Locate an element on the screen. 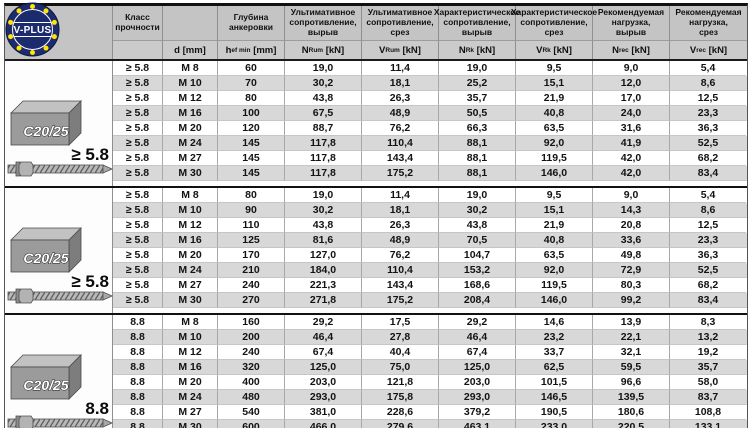 The width and height of the screenshot is (750, 428). cell-value: 14,6 is located at coordinates (554, 322).